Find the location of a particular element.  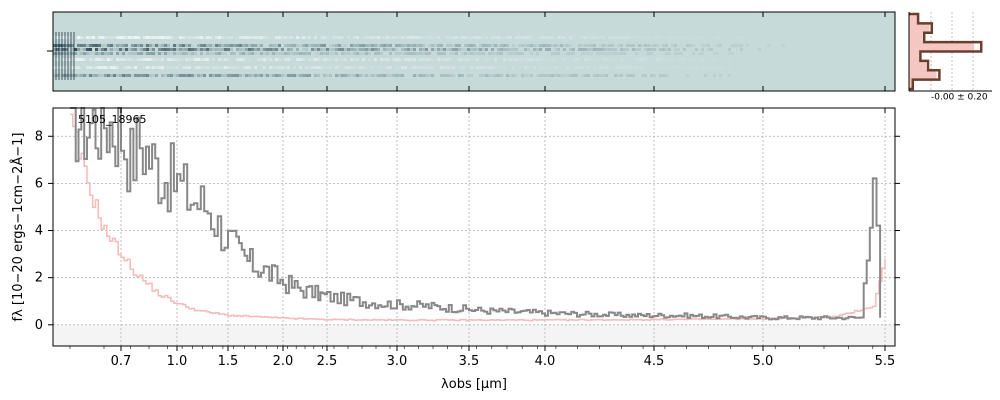

profile-line is located at coordinates (946, 51).